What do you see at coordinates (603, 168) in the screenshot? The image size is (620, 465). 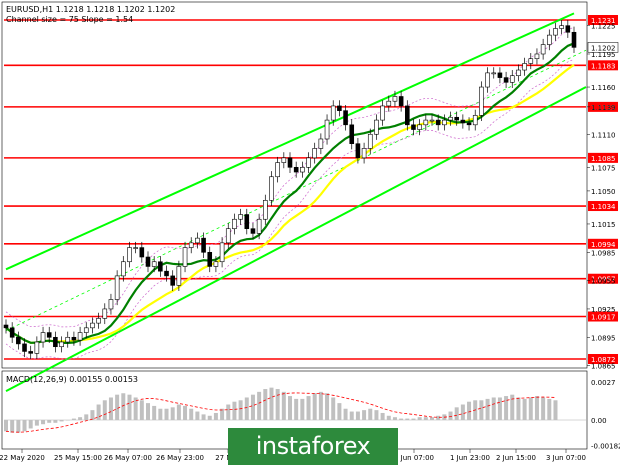 I see `price-tick-label: 1.1075` at bounding box center [603, 168].